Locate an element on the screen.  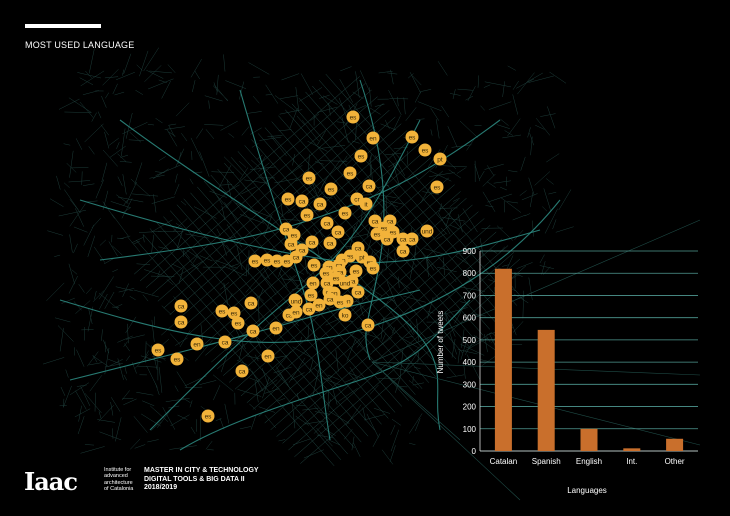
tweet-marker: en is located at coordinates (197, 344).